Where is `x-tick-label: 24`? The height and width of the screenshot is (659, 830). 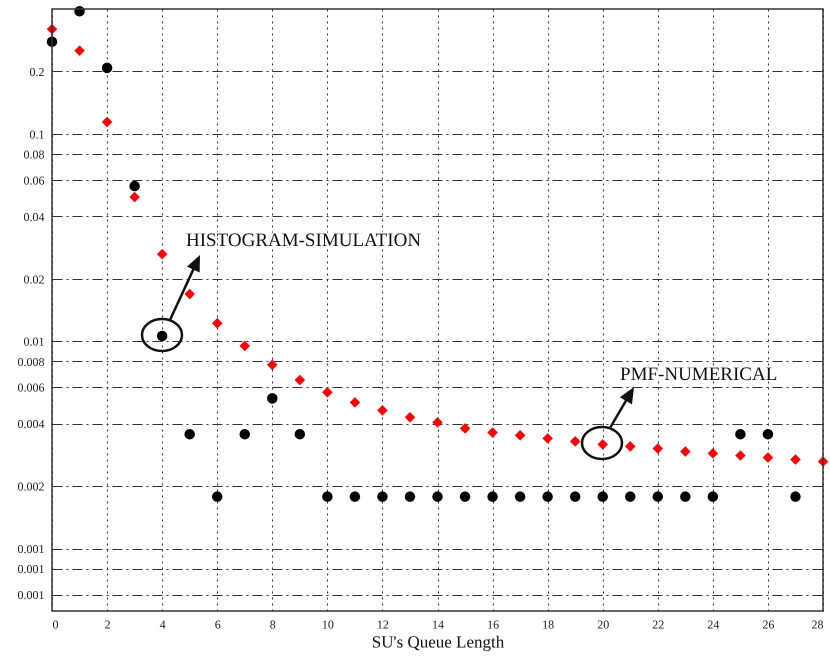
x-tick-label: 24 is located at coordinates (713, 625).